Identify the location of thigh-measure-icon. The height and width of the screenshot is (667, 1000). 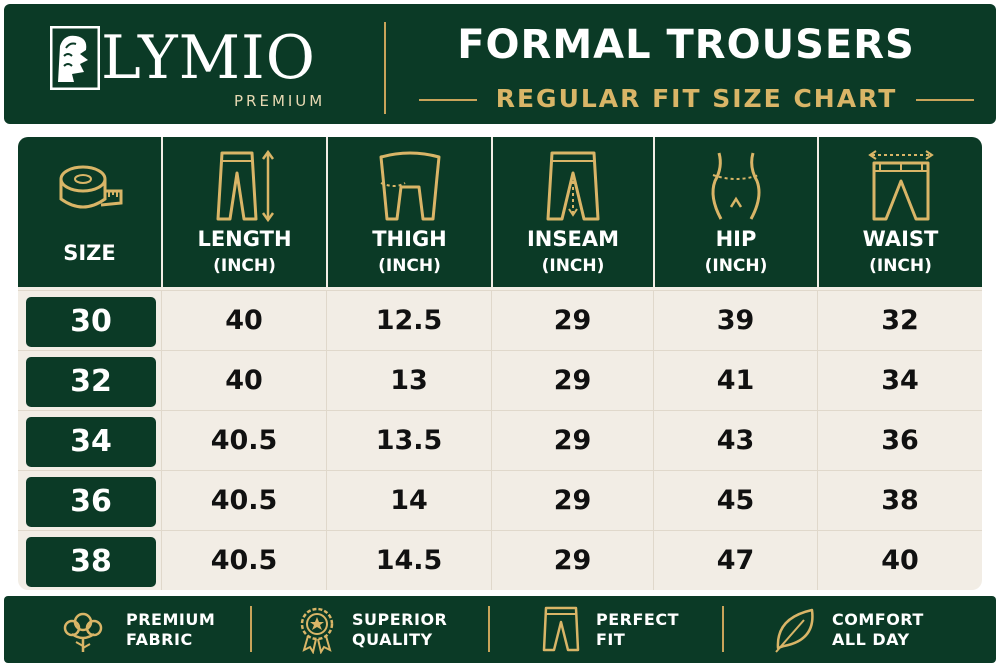
(409, 186).